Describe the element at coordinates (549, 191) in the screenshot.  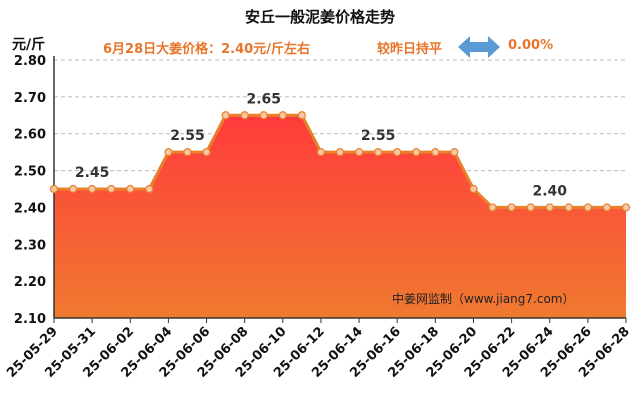
I see `data-label: 2.40` at that location.